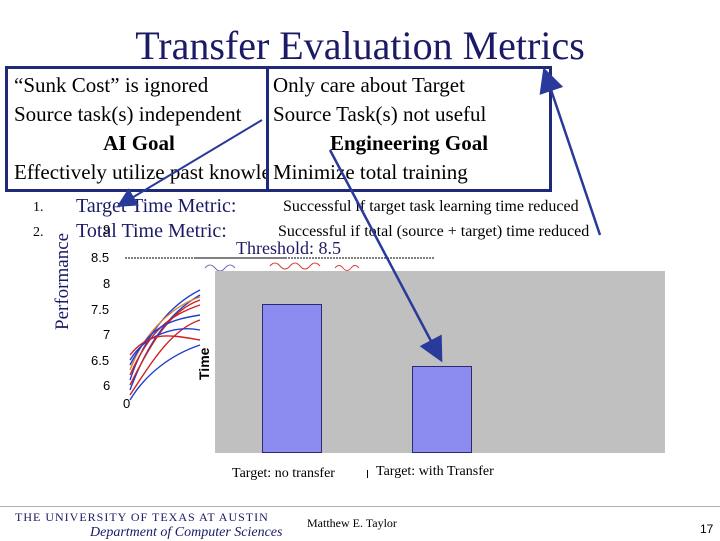  I want to click on page-number: 17, so click(707, 529).